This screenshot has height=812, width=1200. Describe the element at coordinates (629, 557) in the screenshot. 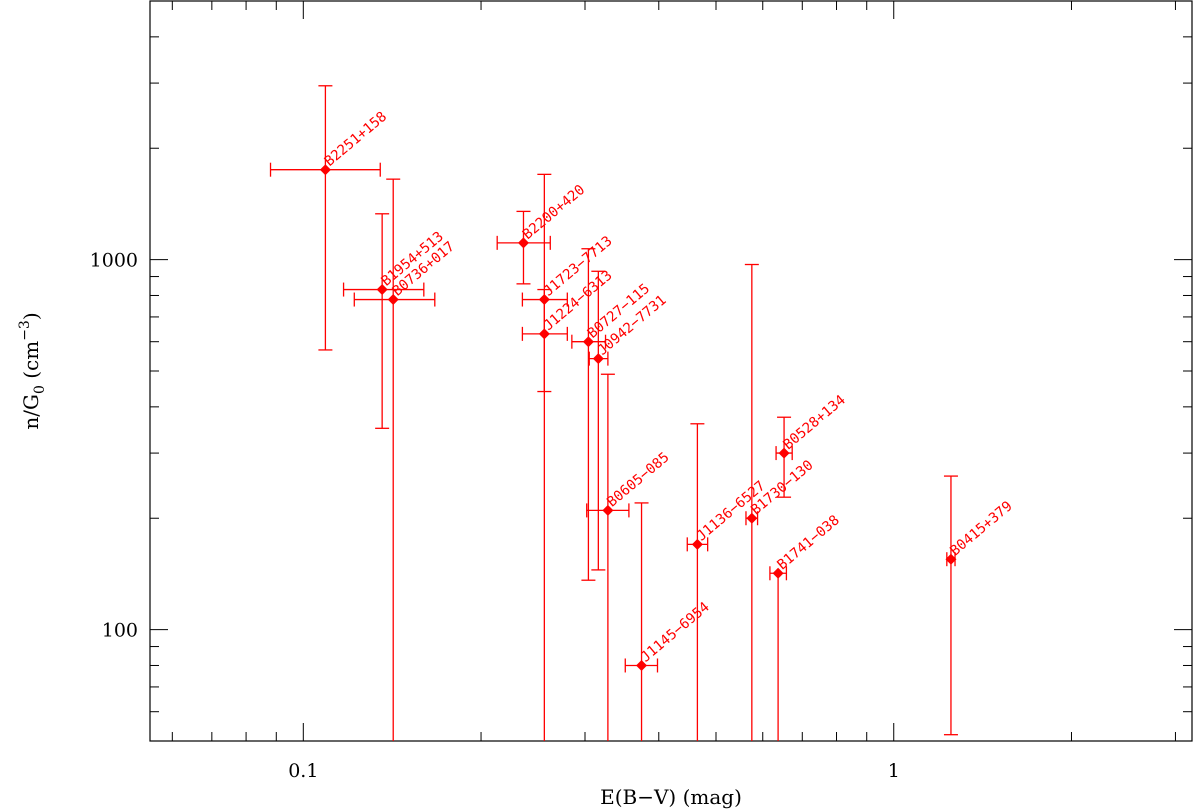

I see `data-point: B0605−085` at that location.